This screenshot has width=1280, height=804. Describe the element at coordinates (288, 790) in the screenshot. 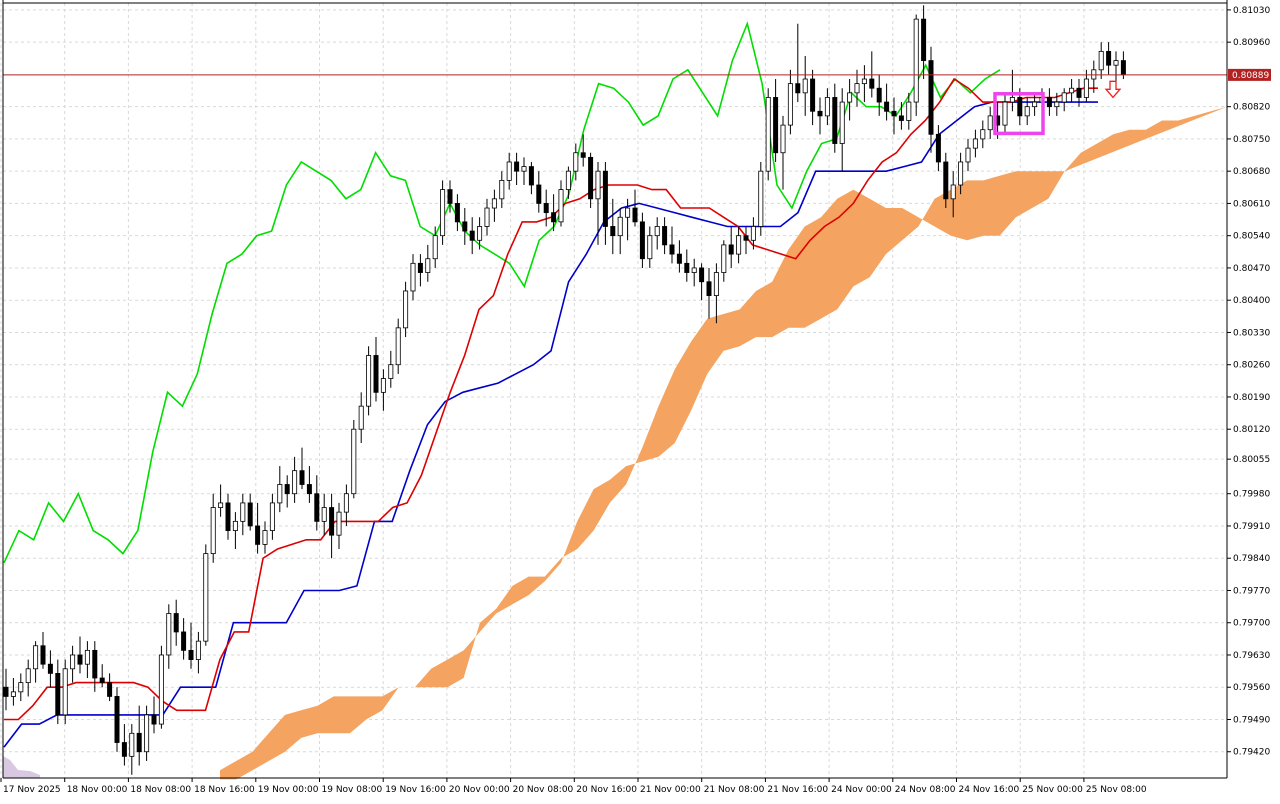

I see `x-tick-label: 19 Nov 00:00` at that location.